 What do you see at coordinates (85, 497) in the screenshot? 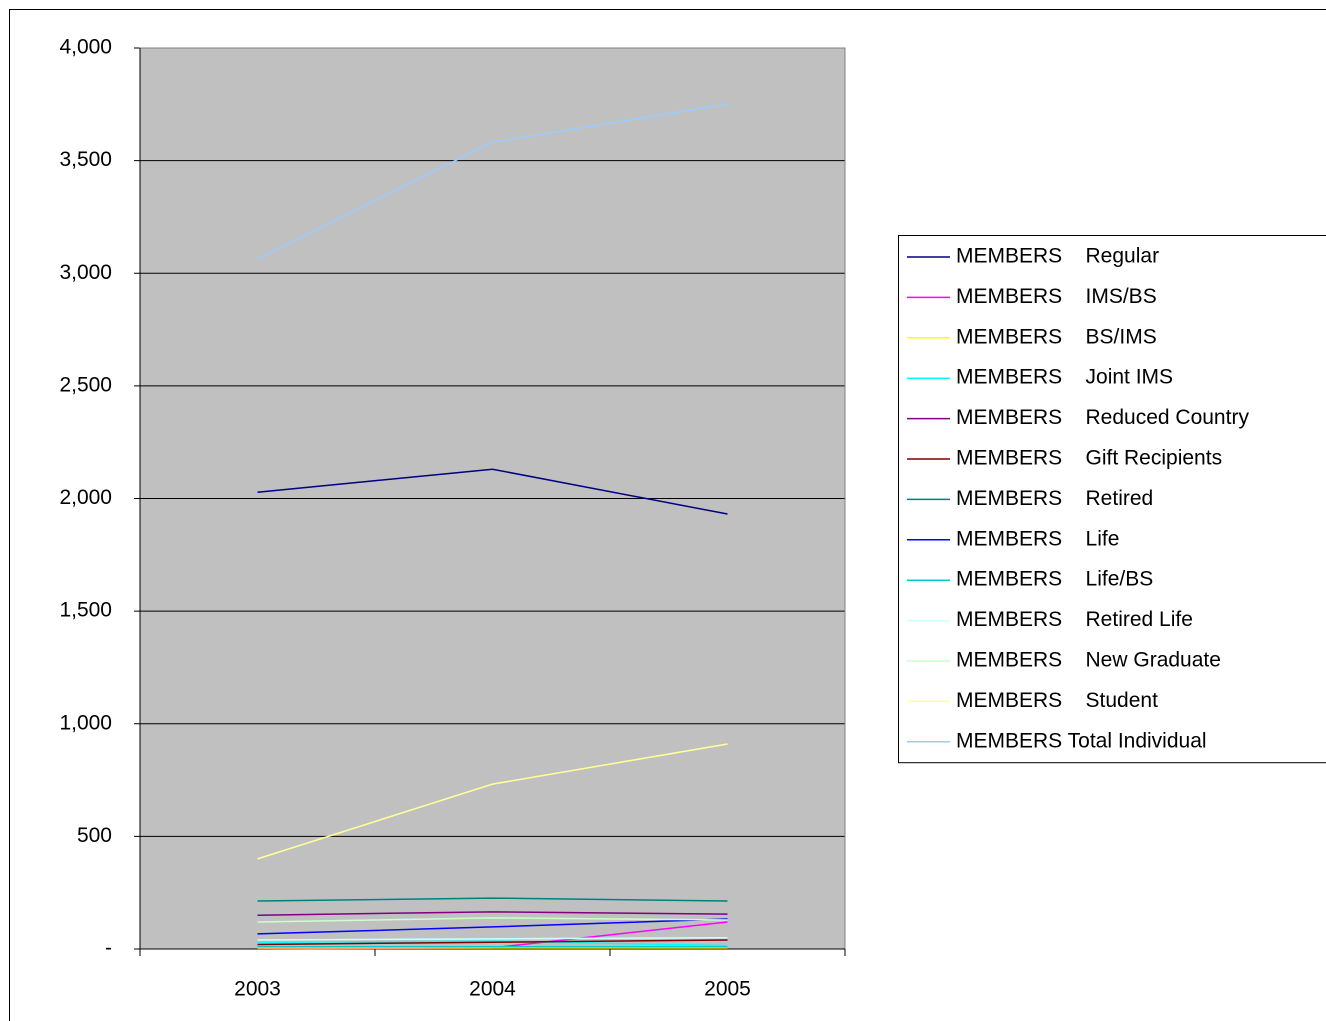
I see `y-tick-label: 2,000` at bounding box center [85, 497].